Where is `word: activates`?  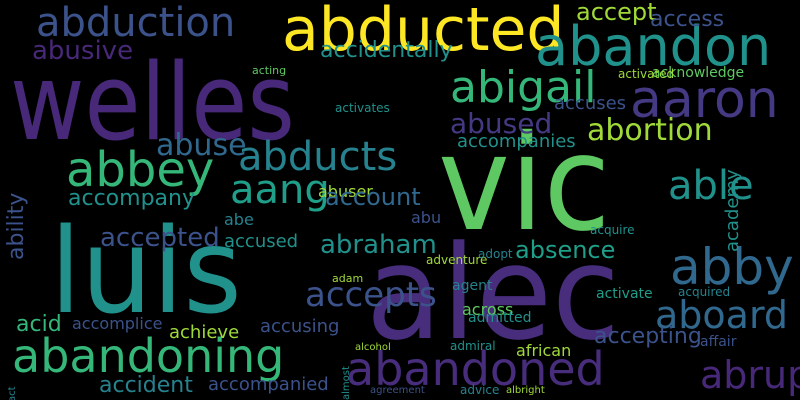 word: activates is located at coordinates (362, 108).